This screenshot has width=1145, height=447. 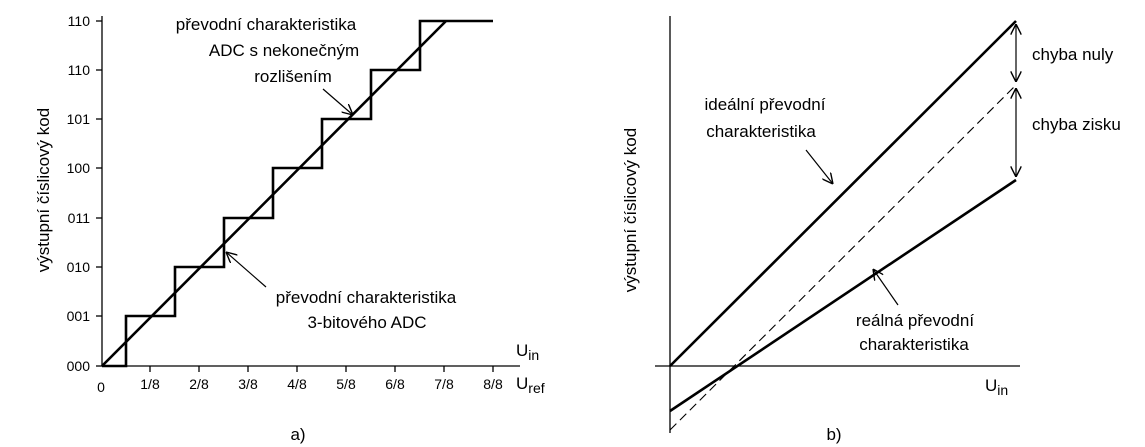 What do you see at coordinates (493, 384) in the screenshot?
I see `panel-a-xtick-label: 8/8` at bounding box center [493, 384].